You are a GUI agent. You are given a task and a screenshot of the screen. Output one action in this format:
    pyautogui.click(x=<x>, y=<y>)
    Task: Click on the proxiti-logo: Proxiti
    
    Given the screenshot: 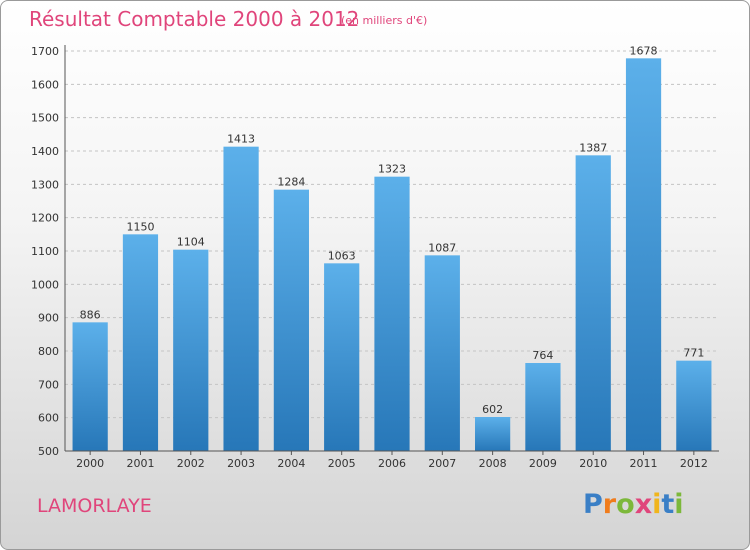 What is the action you would take?
    pyautogui.click(x=633, y=504)
    